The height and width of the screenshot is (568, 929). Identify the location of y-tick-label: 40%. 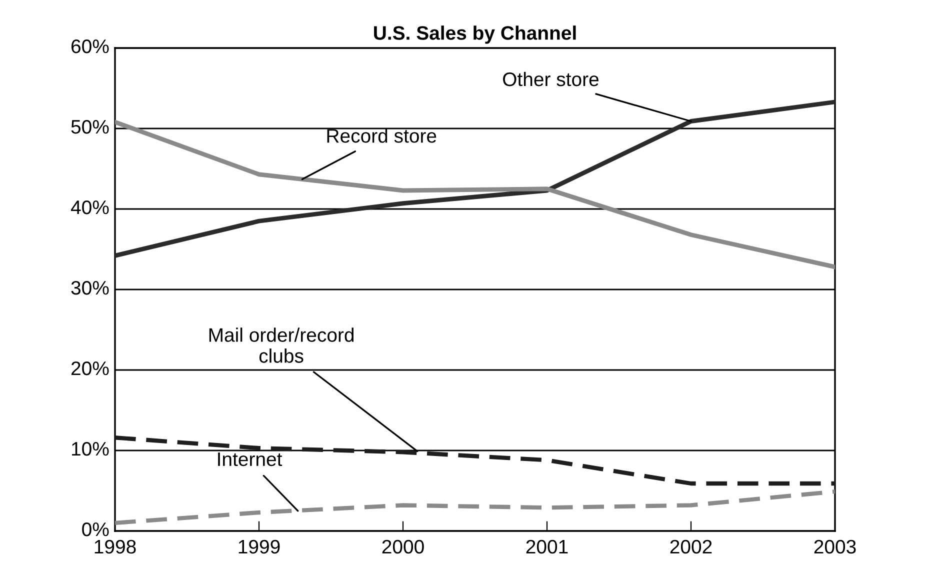
(89, 207).